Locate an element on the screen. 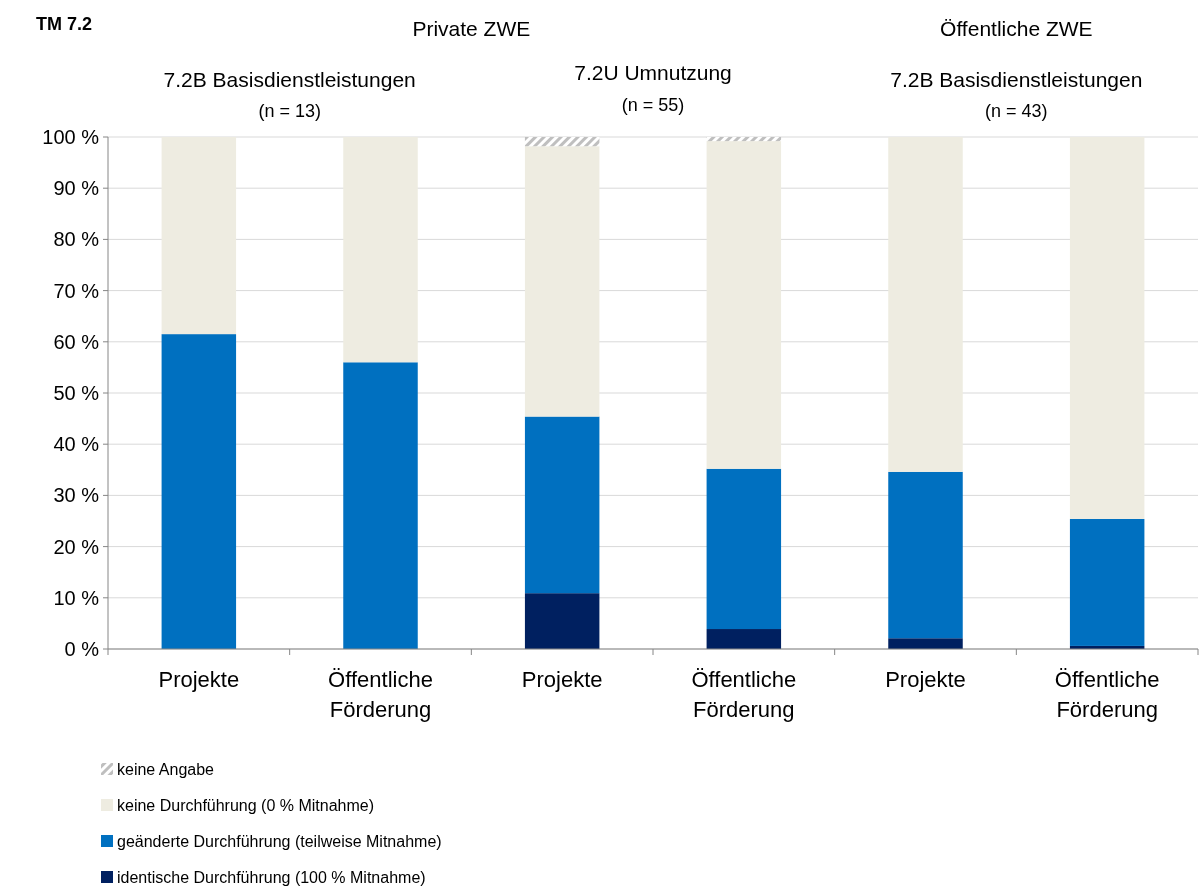 The height and width of the screenshot is (895, 1199). y-tick-label: 100 % is located at coordinates (71, 137).